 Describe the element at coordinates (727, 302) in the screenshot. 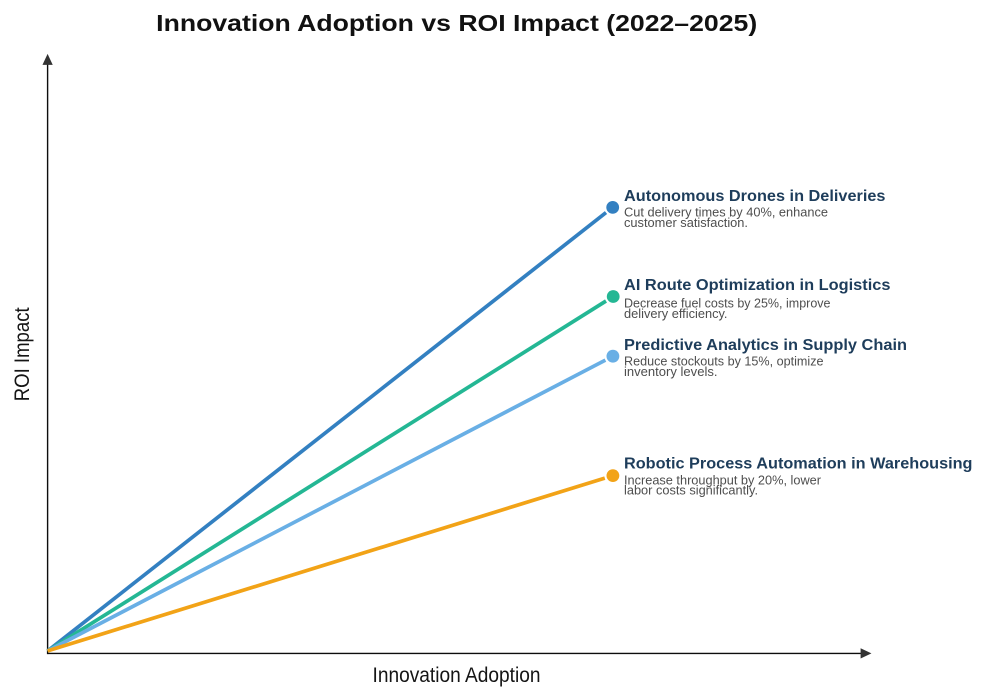

I see `svg-text:Decrease fuel costs by 25%, im: Decrease fuel costs by 25%, improve` at that location.